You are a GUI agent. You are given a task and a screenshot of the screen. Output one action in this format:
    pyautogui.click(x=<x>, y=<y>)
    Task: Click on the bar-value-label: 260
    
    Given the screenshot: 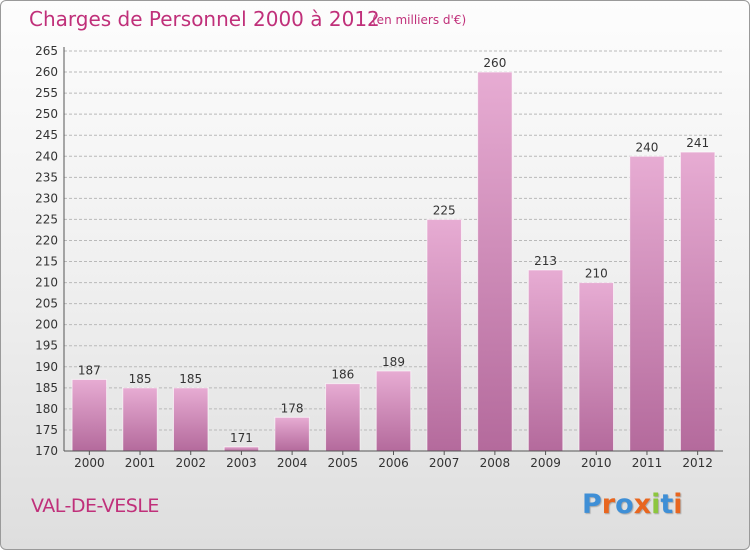 What is the action you would take?
    pyautogui.click(x=494, y=63)
    